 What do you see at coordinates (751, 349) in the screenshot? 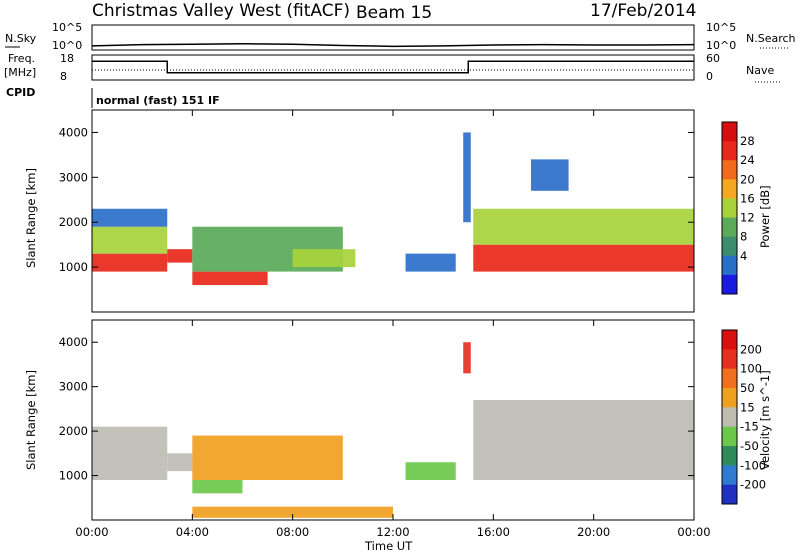
I see `colorbar-tick-label: 200` at bounding box center [751, 349].